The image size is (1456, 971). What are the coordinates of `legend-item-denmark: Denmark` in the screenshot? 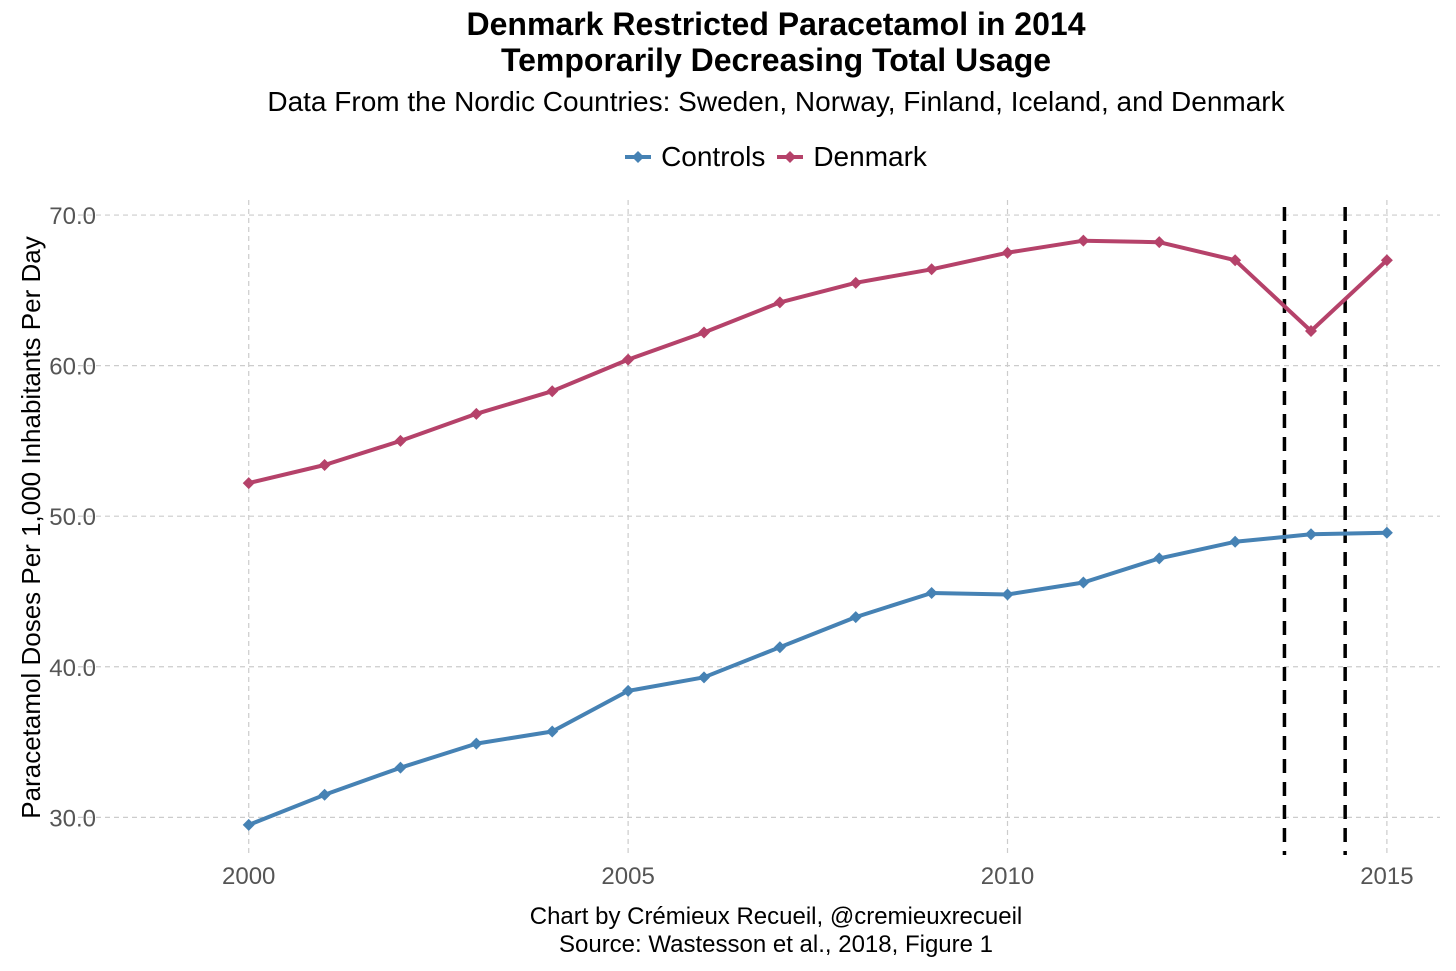 It's located at (852, 157).